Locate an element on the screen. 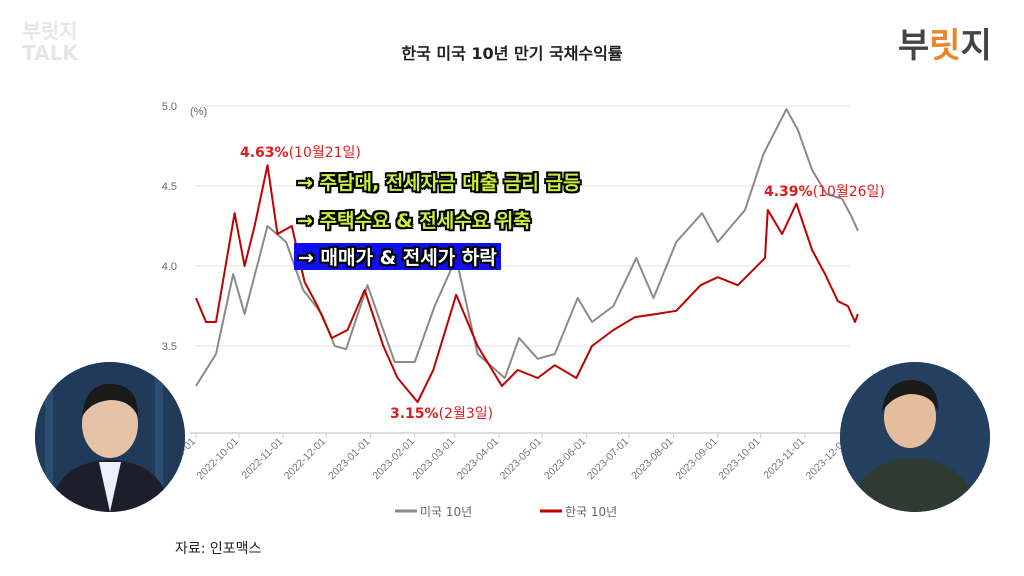  x-tick-label: 2023-07-01 is located at coordinates (608, 459).